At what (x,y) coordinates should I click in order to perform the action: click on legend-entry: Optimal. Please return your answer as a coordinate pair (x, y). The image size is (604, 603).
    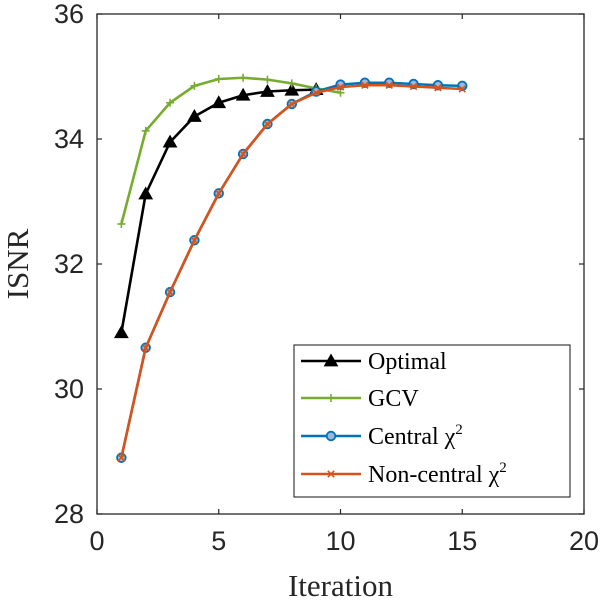
    Looking at the image, I should click on (374, 362).